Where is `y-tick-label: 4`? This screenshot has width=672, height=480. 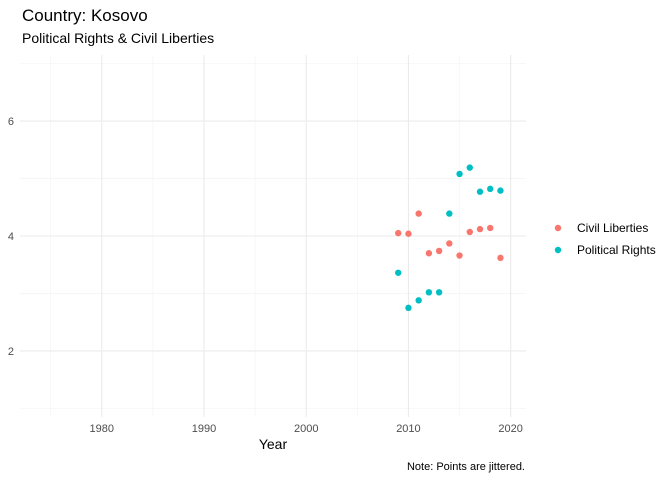 y-tick-label: 4 is located at coordinates (11, 237).